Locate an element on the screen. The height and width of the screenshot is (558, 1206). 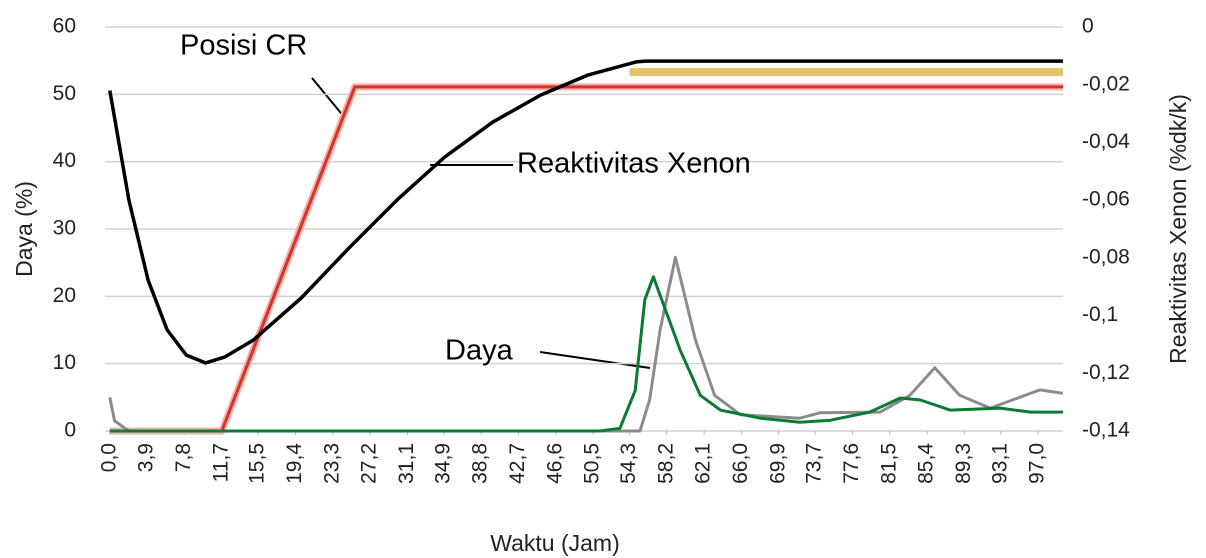
x-tick-label: 97,0 is located at coordinates (1037, 463).